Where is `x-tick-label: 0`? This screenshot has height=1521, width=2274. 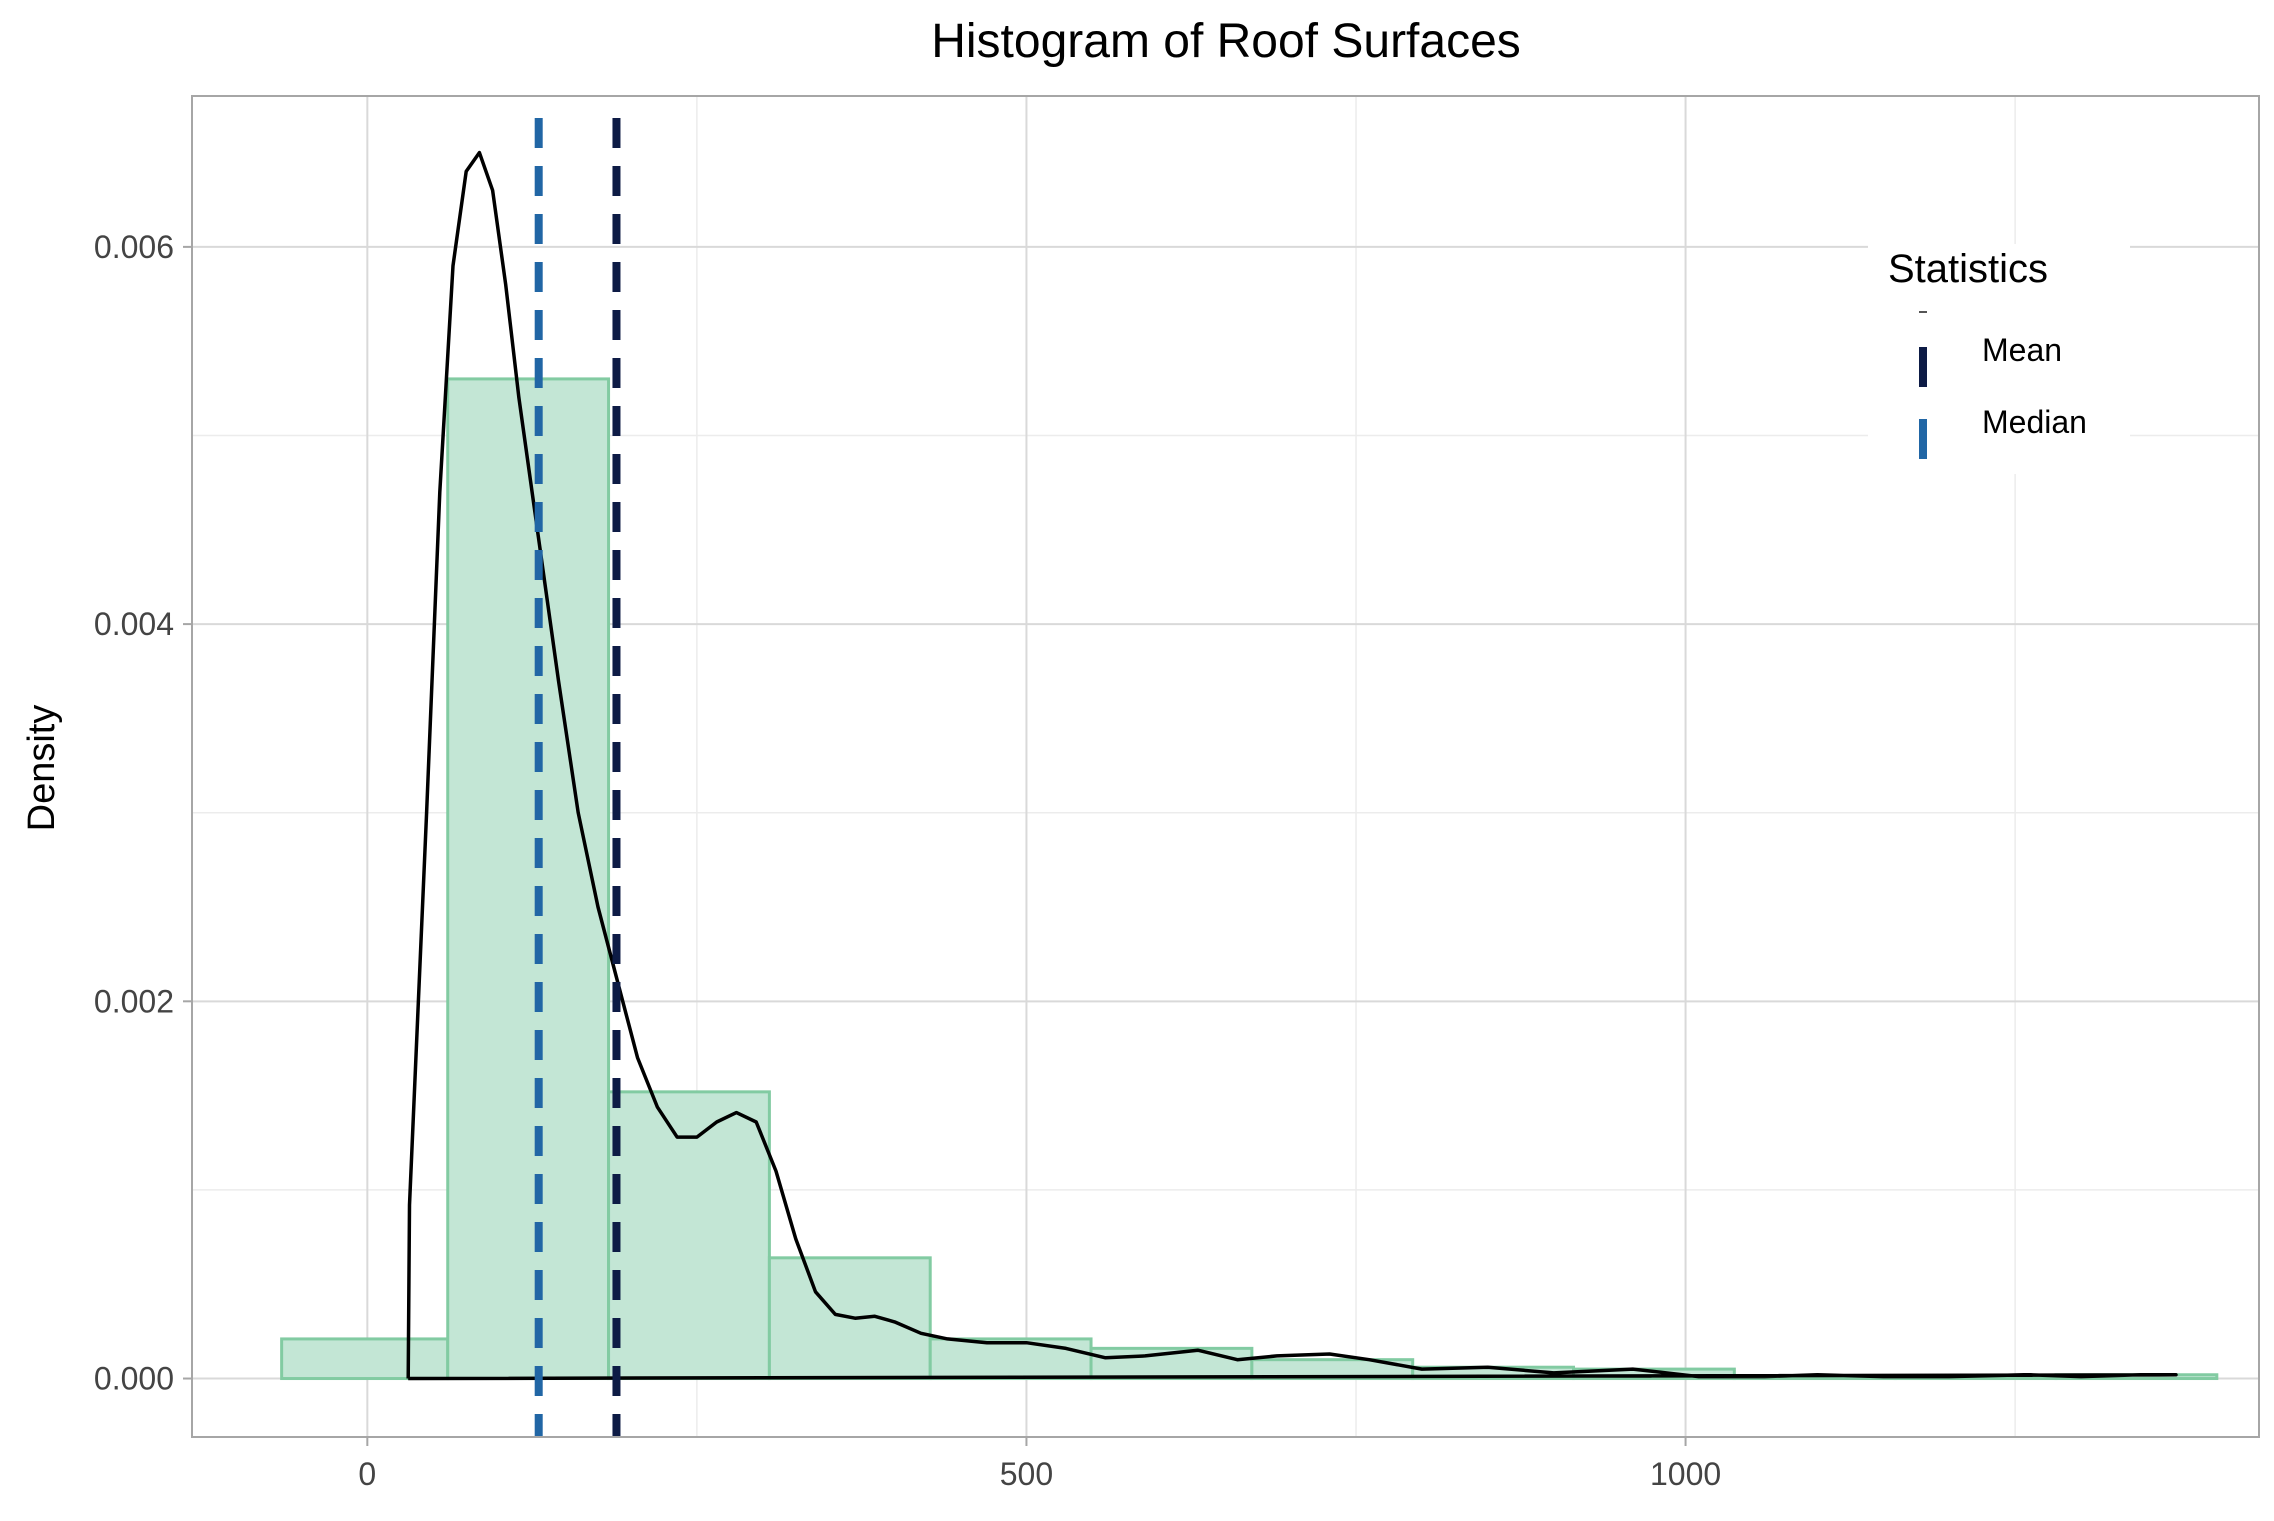 x-tick-label: 0 is located at coordinates (367, 1474).